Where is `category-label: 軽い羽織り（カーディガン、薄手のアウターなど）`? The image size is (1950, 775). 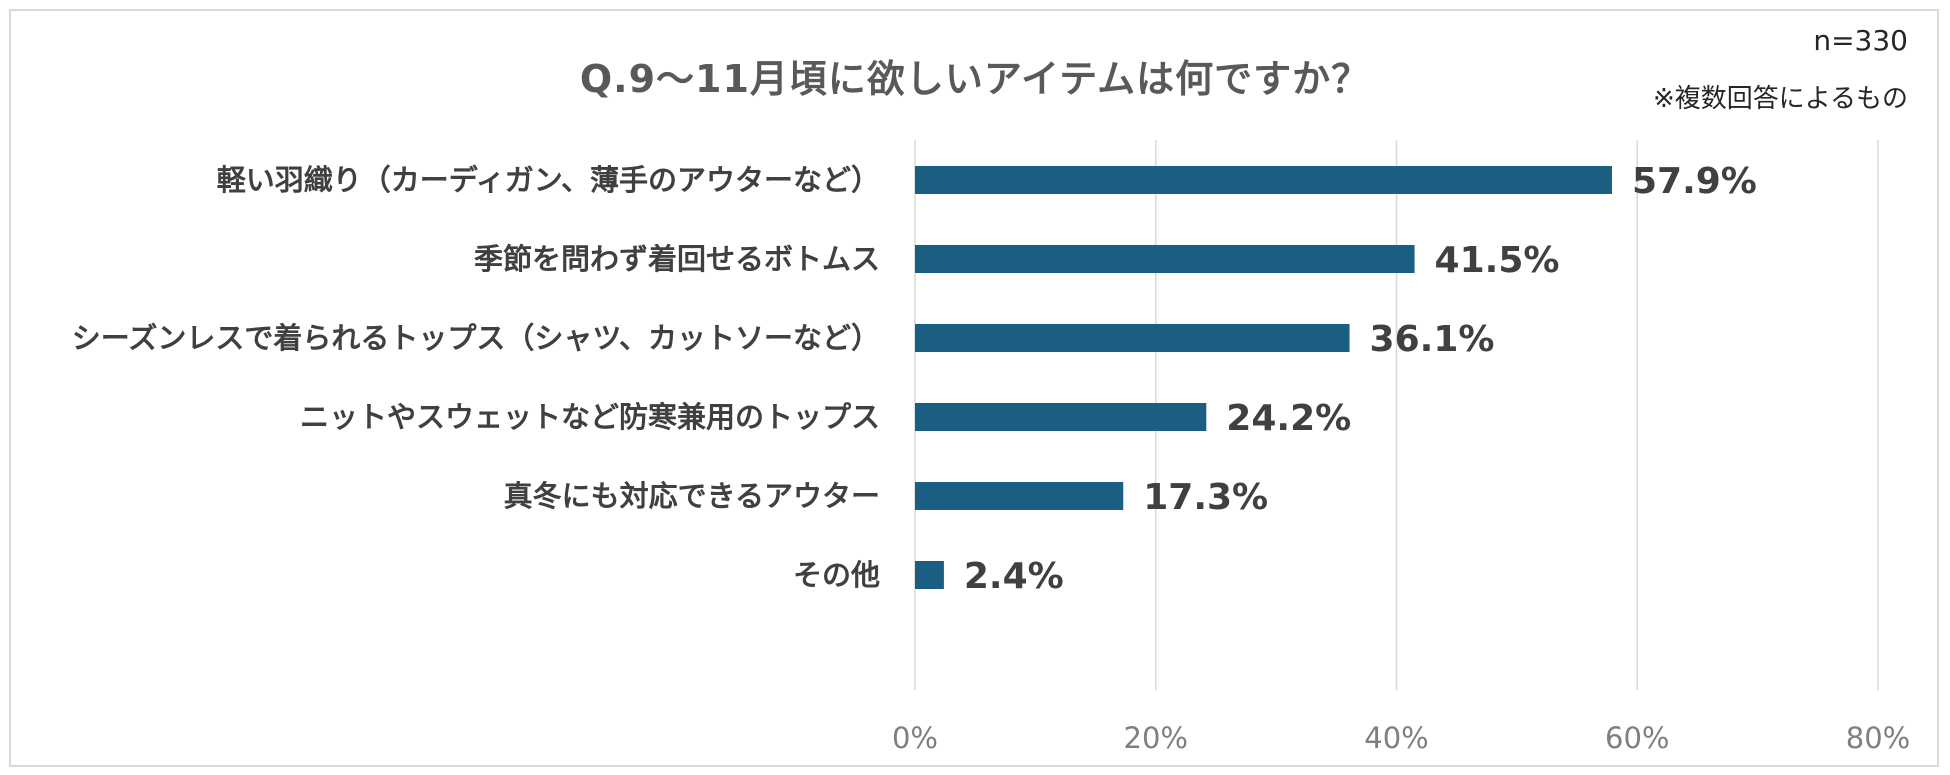 category-label: 軽い羽織り（カーディガン、薄手のアウターなど） is located at coordinates (548, 180).